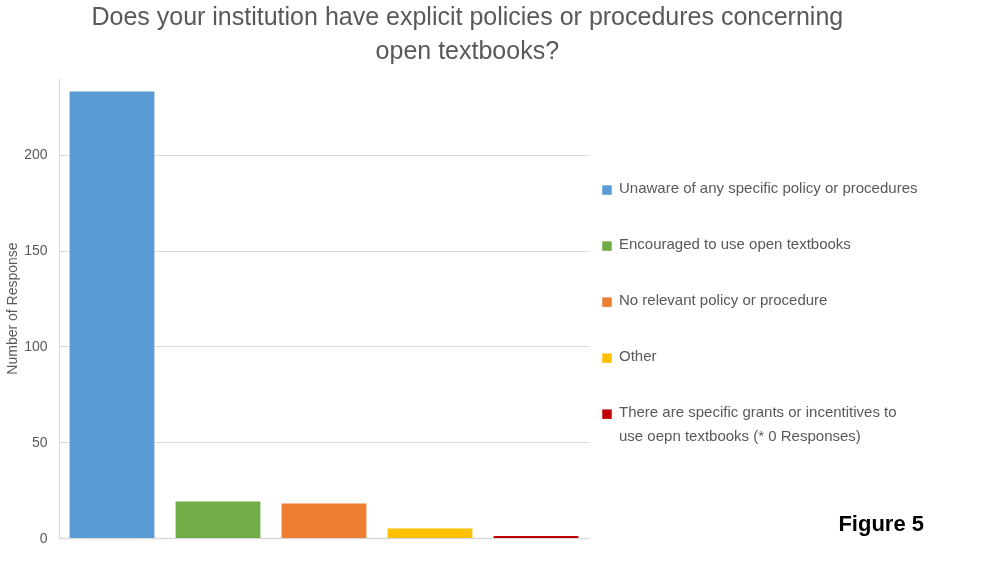 Image resolution: width=1005 pixels, height=579 pixels. I want to click on caption: Figure 5, so click(881, 523).